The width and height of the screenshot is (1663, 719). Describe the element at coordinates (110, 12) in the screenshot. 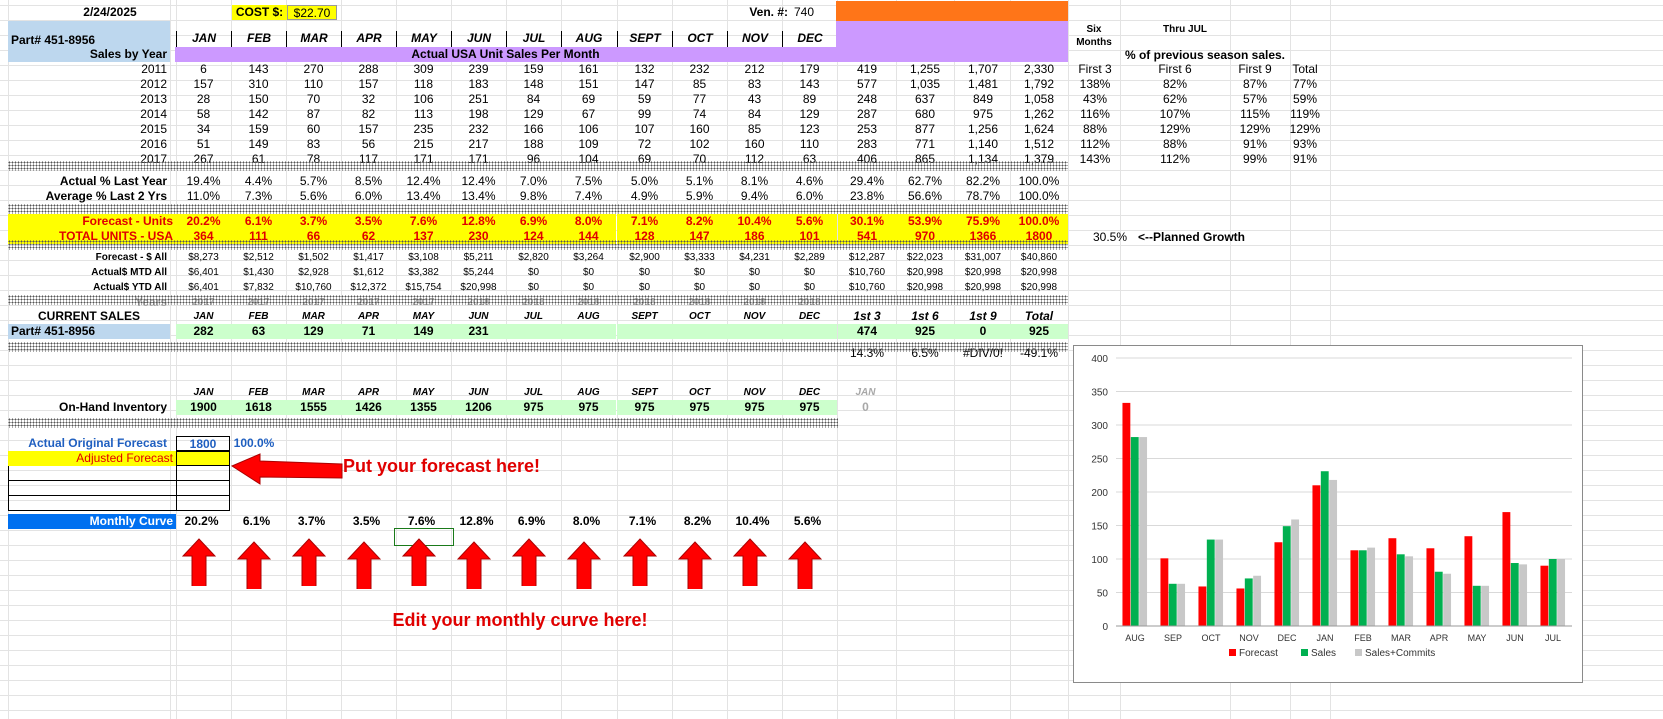

I see `date-cell: 2/24/2025` at that location.